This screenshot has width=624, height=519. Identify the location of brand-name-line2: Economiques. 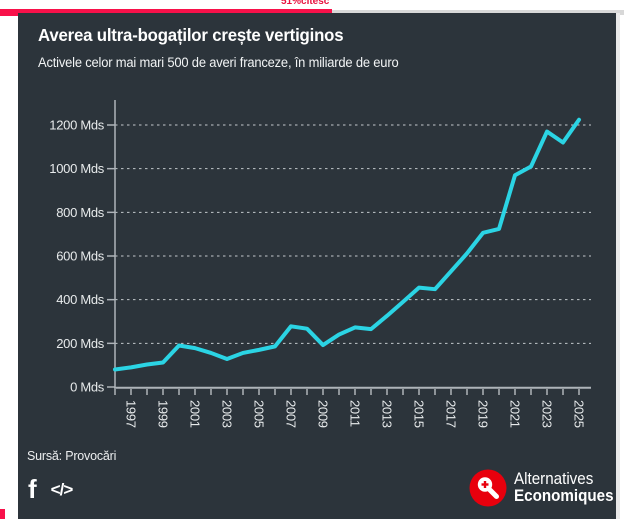
(564, 496).